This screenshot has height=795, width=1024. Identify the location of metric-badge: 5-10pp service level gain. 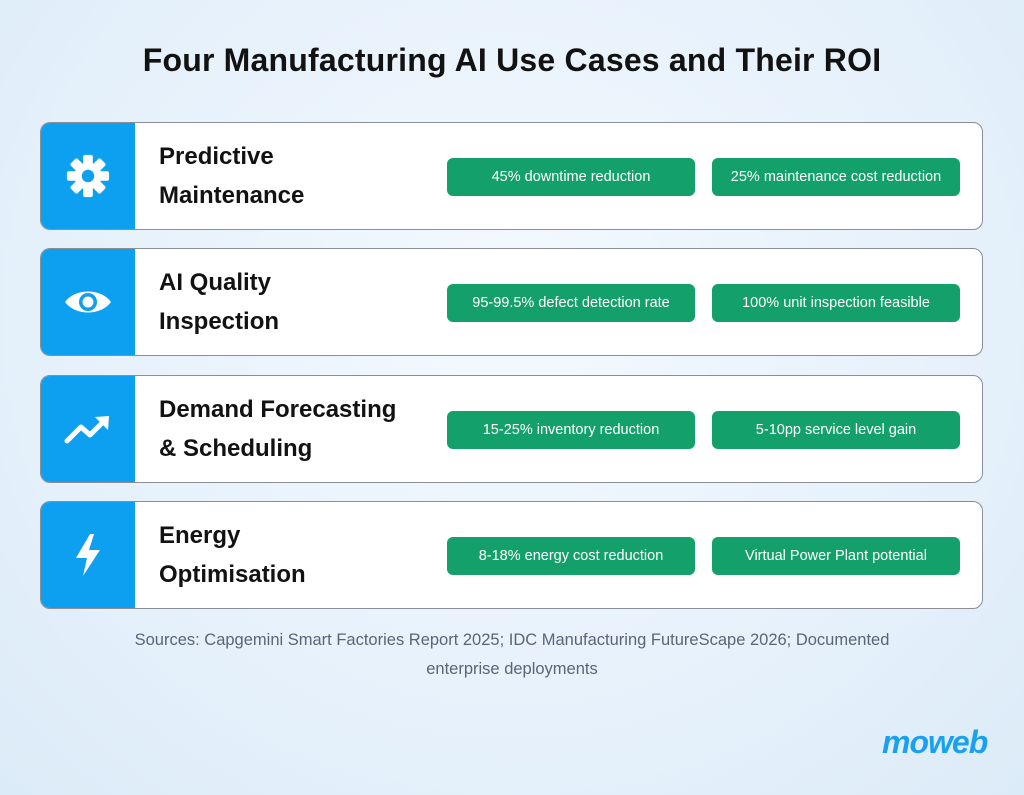
(836, 430).